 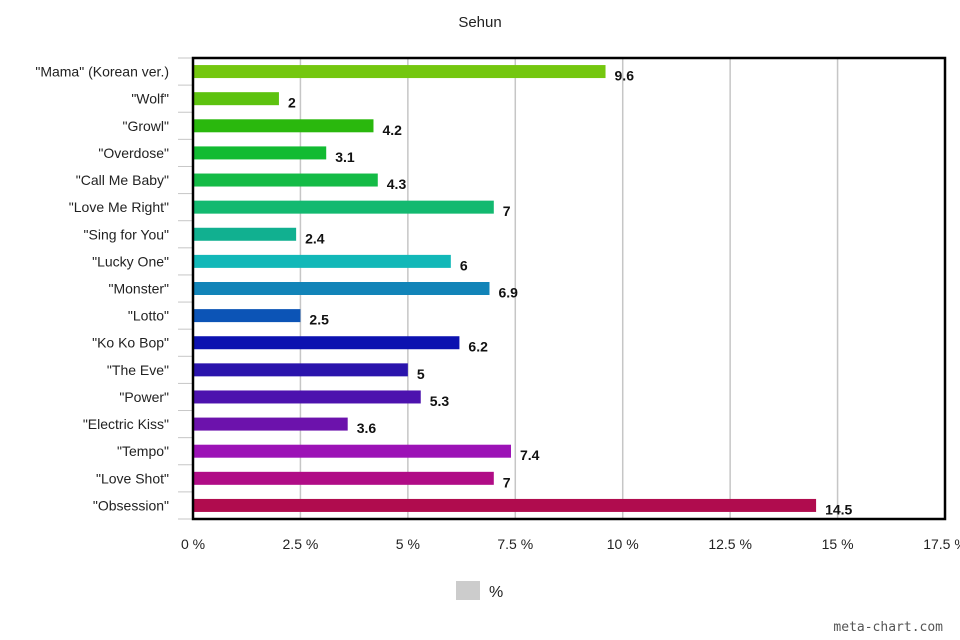 I want to click on credit-text: meta-chart.com, so click(x=888, y=627).